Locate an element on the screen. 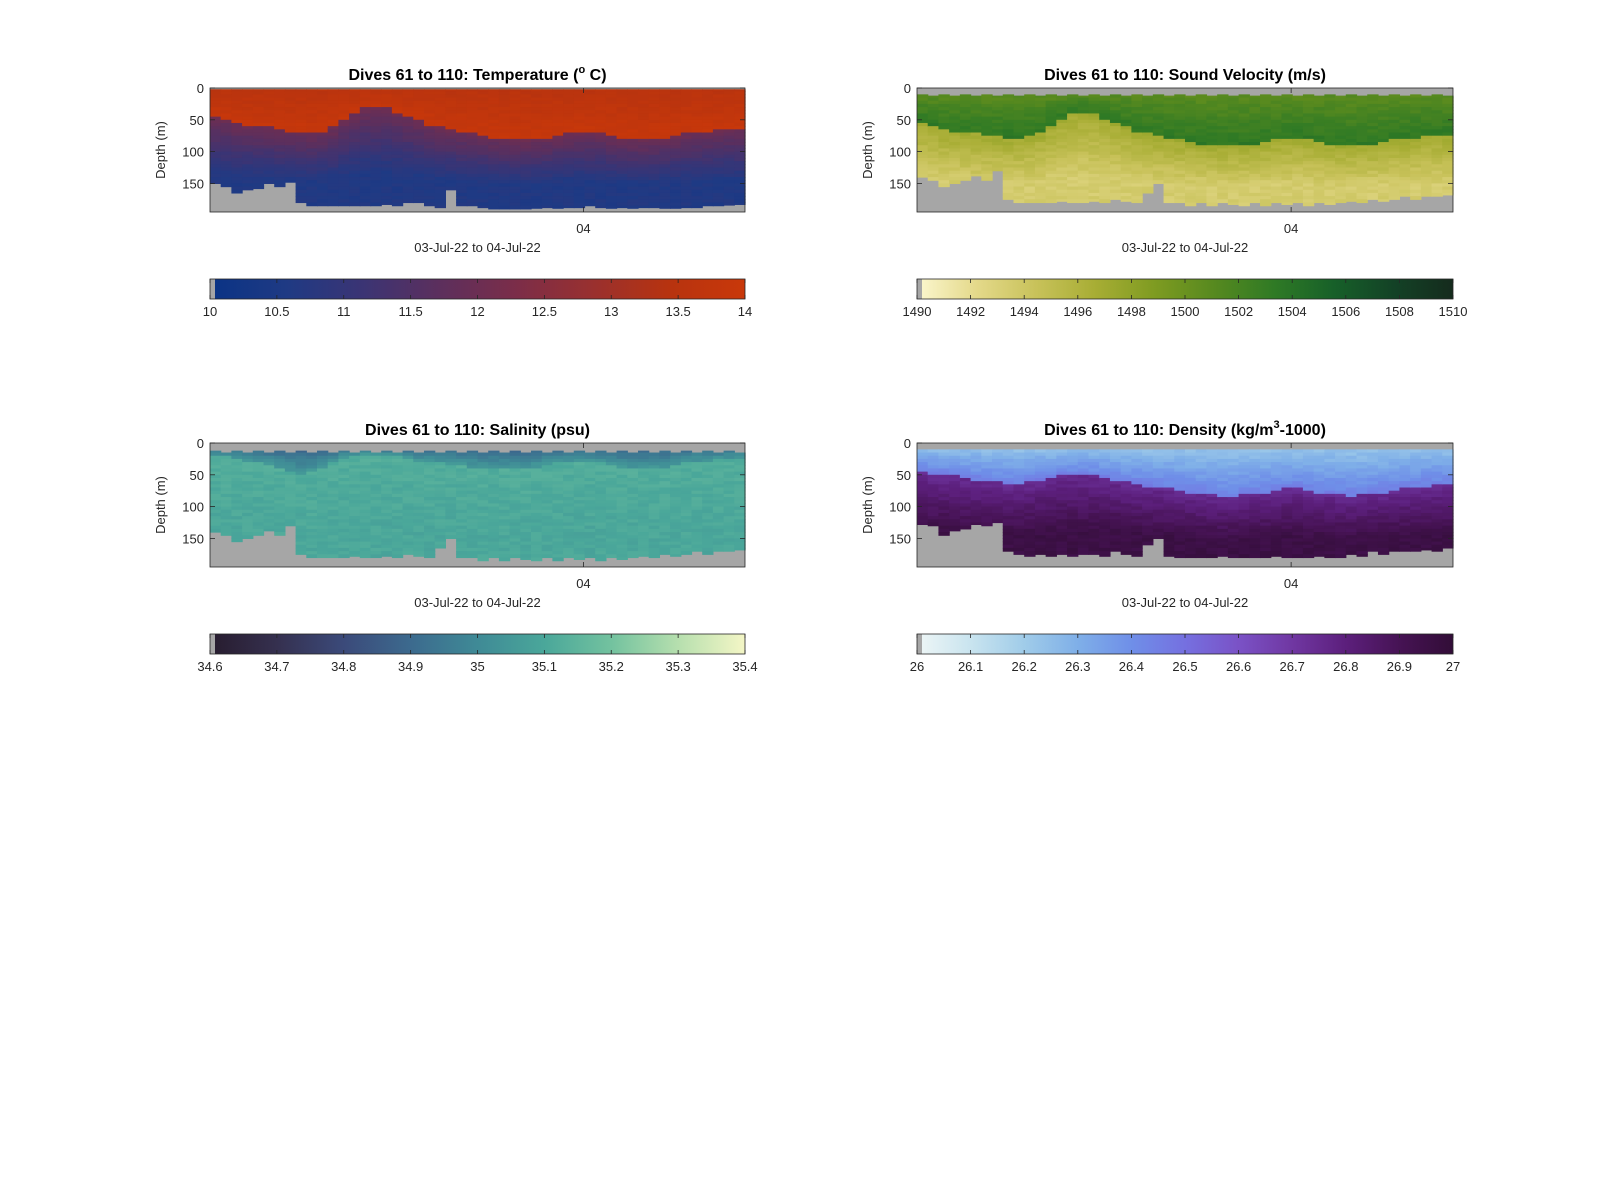  colorbar-tick-label: 1504 is located at coordinates (1292, 311).